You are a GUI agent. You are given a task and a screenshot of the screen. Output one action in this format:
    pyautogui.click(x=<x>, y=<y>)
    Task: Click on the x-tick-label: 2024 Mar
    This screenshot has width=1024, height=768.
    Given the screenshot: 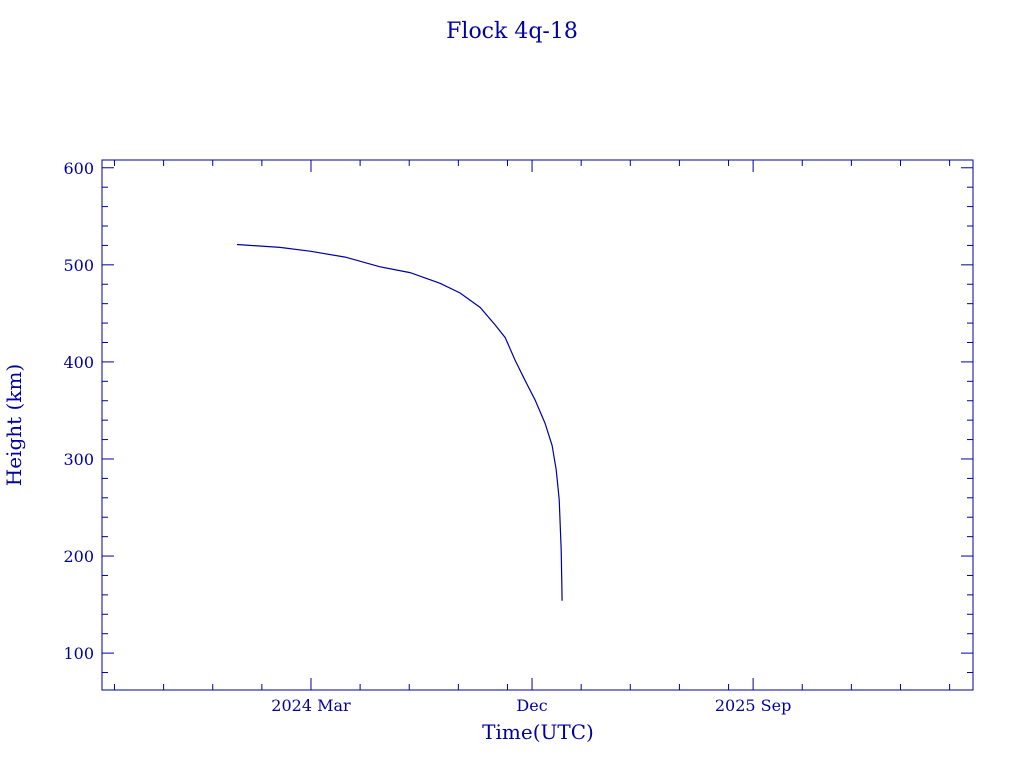 What is the action you would take?
    pyautogui.click(x=311, y=705)
    